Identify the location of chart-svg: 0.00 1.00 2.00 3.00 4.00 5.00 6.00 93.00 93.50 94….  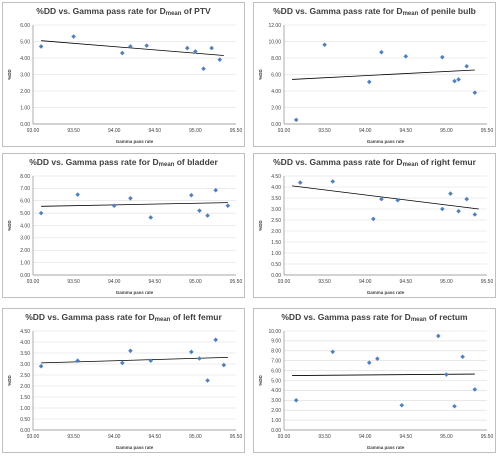
(125, 83).